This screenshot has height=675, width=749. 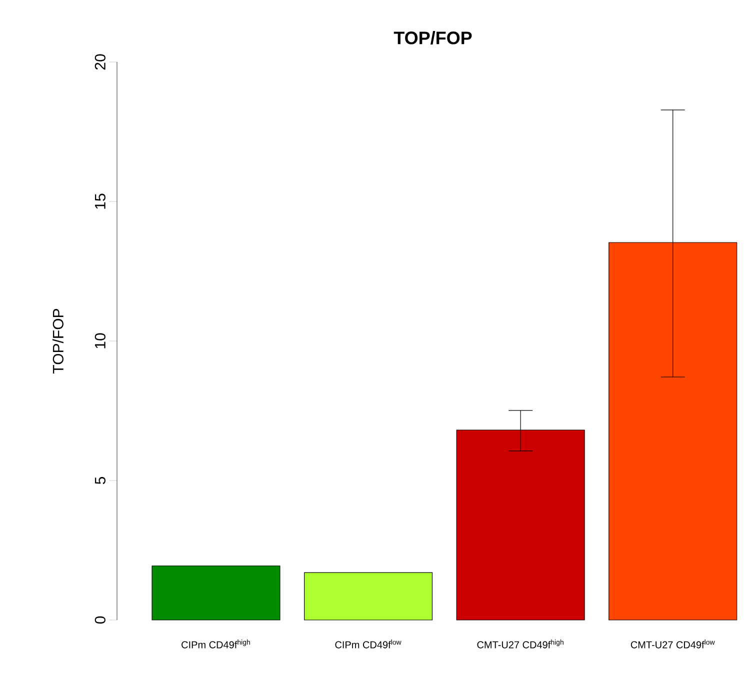 What do you see at coordinates (100, 340) in the screenshot?
I see `y-tick-label: 10` at bounding box center [100, 340].